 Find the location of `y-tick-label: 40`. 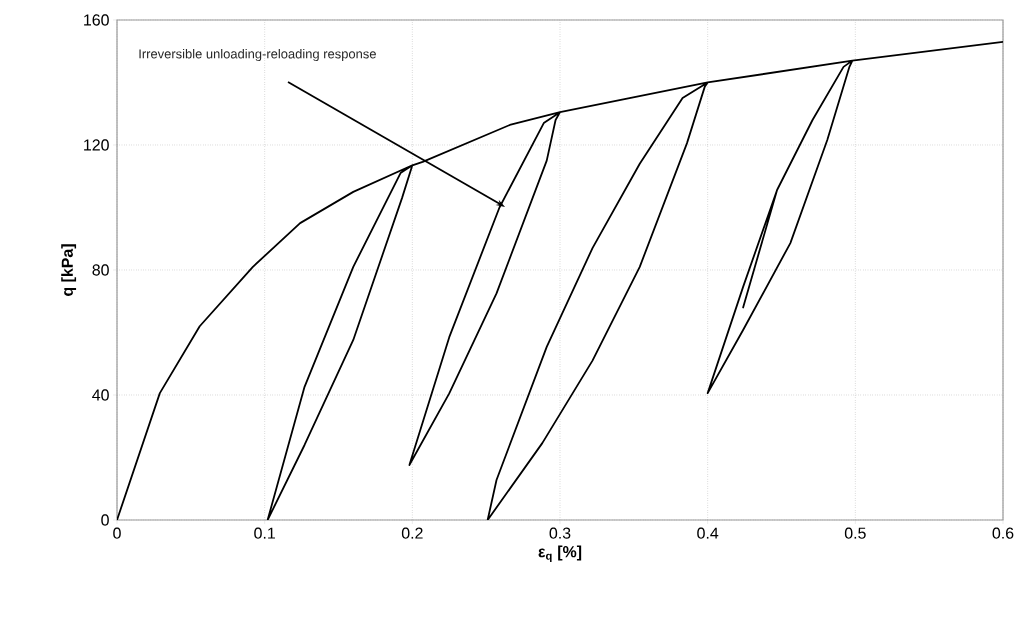

y-tick-label: 40 is located at coordinates (100, 395).